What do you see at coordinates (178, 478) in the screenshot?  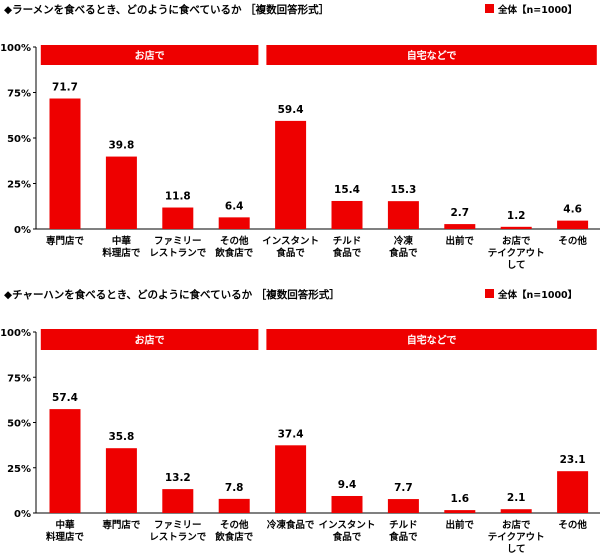 I see `data-label: 13.2` at bounding box center [178, 478].